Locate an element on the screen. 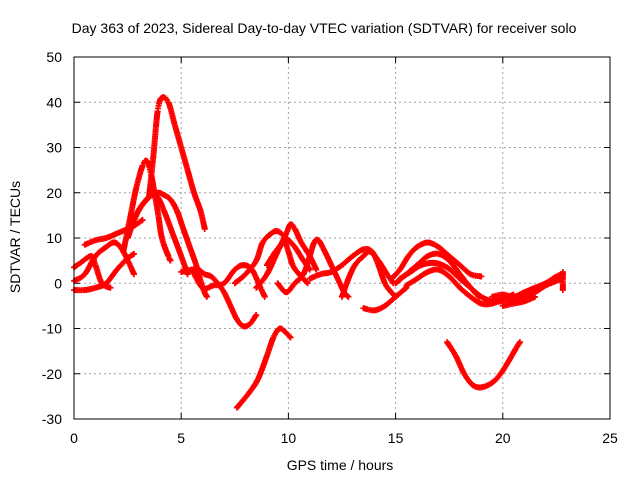  x-tick-label: 5 is located at coordinates (181, 438).